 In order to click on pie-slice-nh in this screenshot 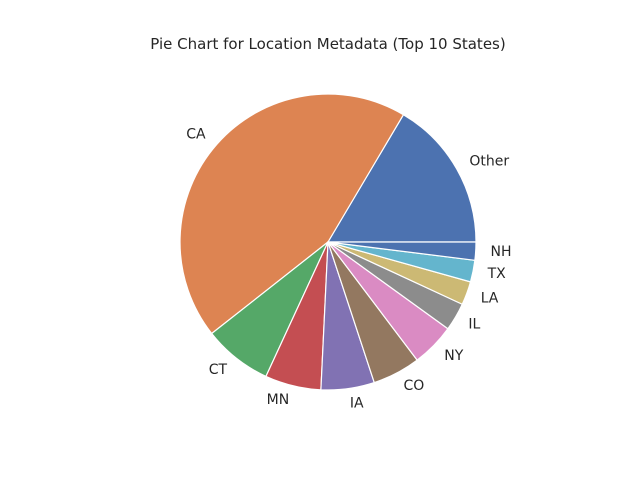, I will do `click(402, 251)`.